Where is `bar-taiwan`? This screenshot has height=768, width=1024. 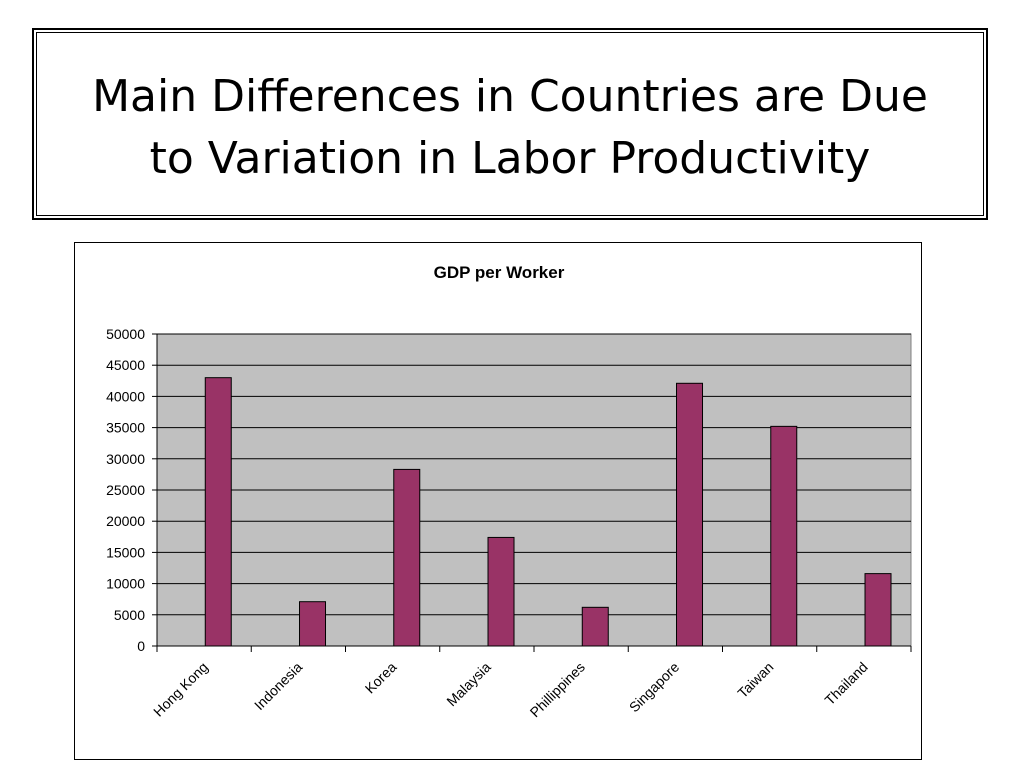
bar-taiwan is located at coordinates (784, 536).